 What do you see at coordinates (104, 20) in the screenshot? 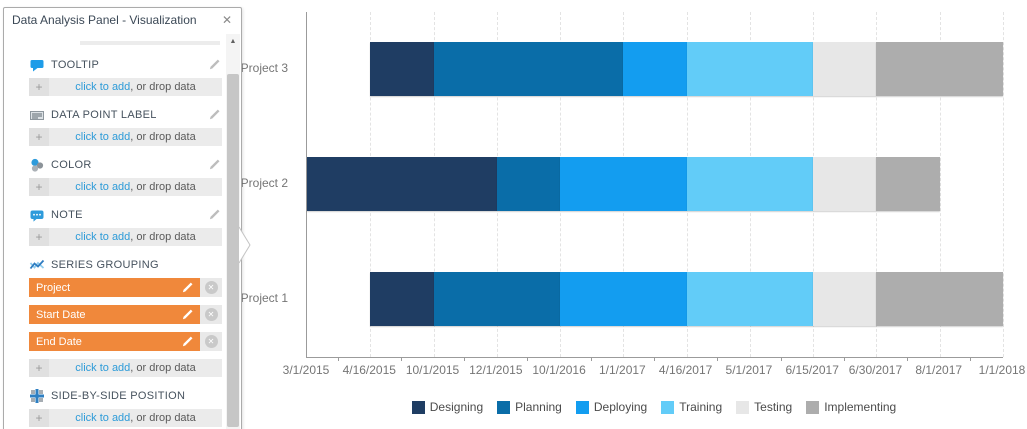
I see `panel-title: Data Analysis Panel - Visualization` at bounding box center [104, 20].